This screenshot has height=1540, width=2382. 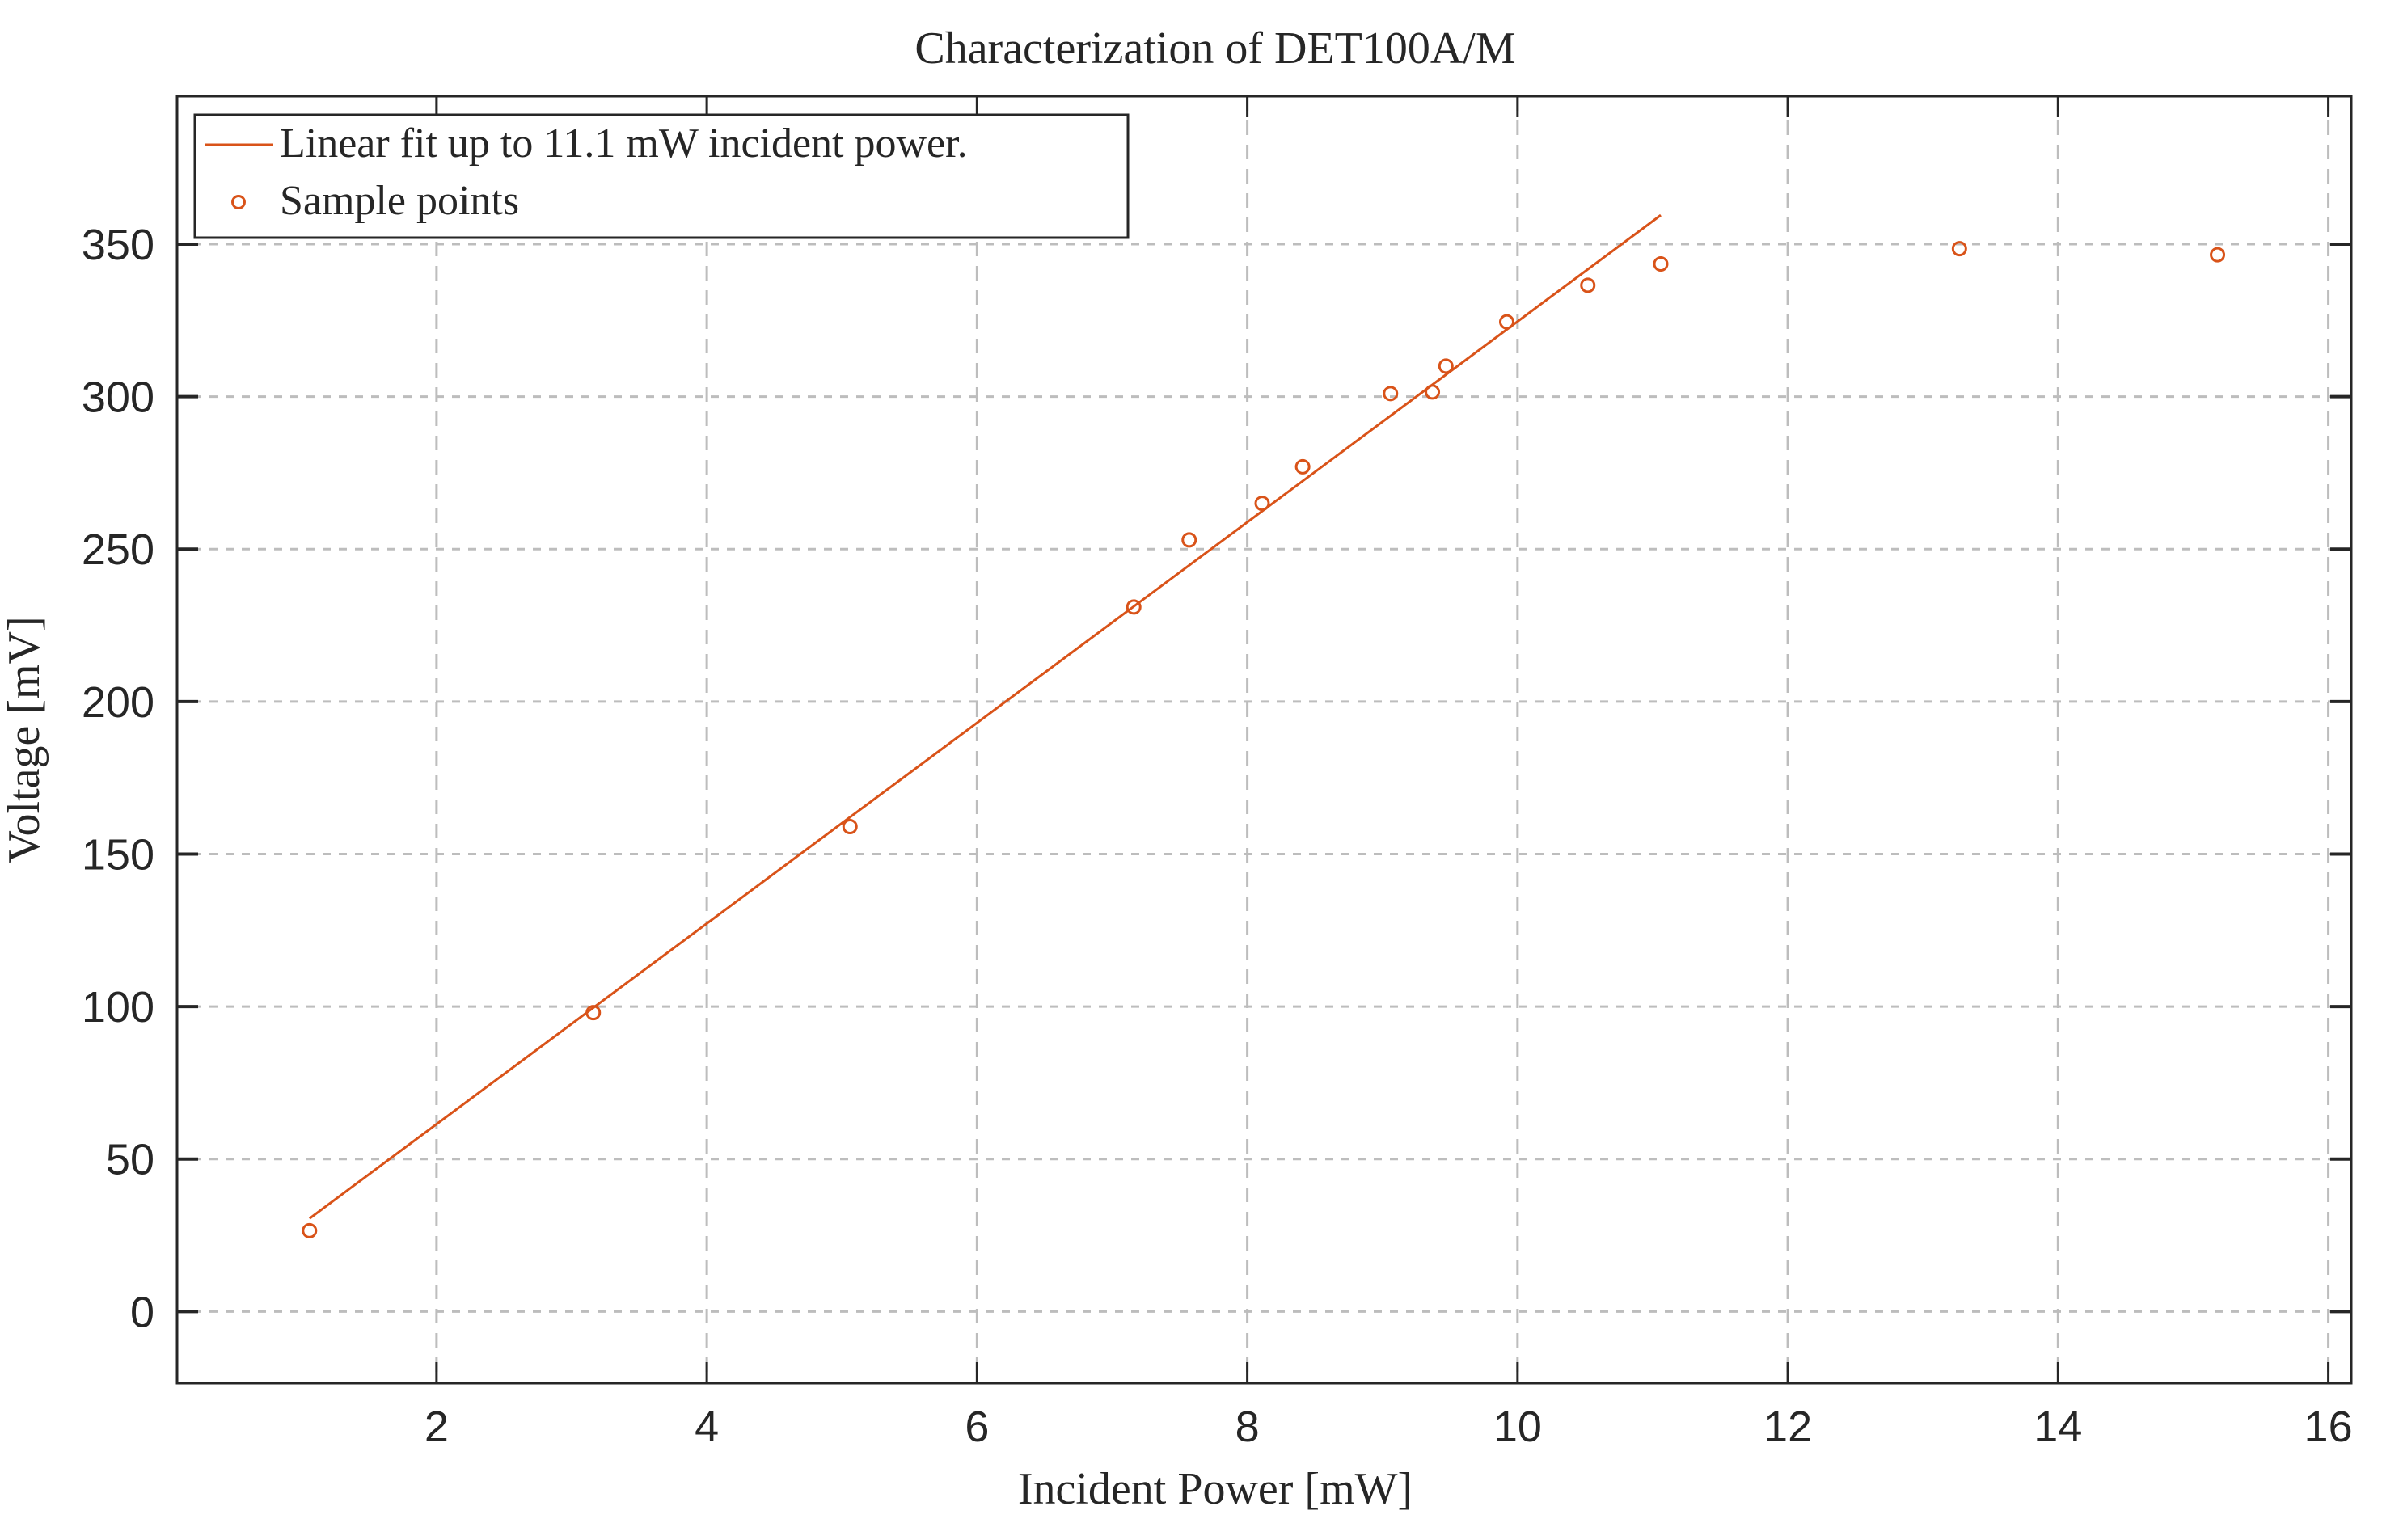 I want to click on legend-label-samples: Sample points, so click(x=399, y=201).